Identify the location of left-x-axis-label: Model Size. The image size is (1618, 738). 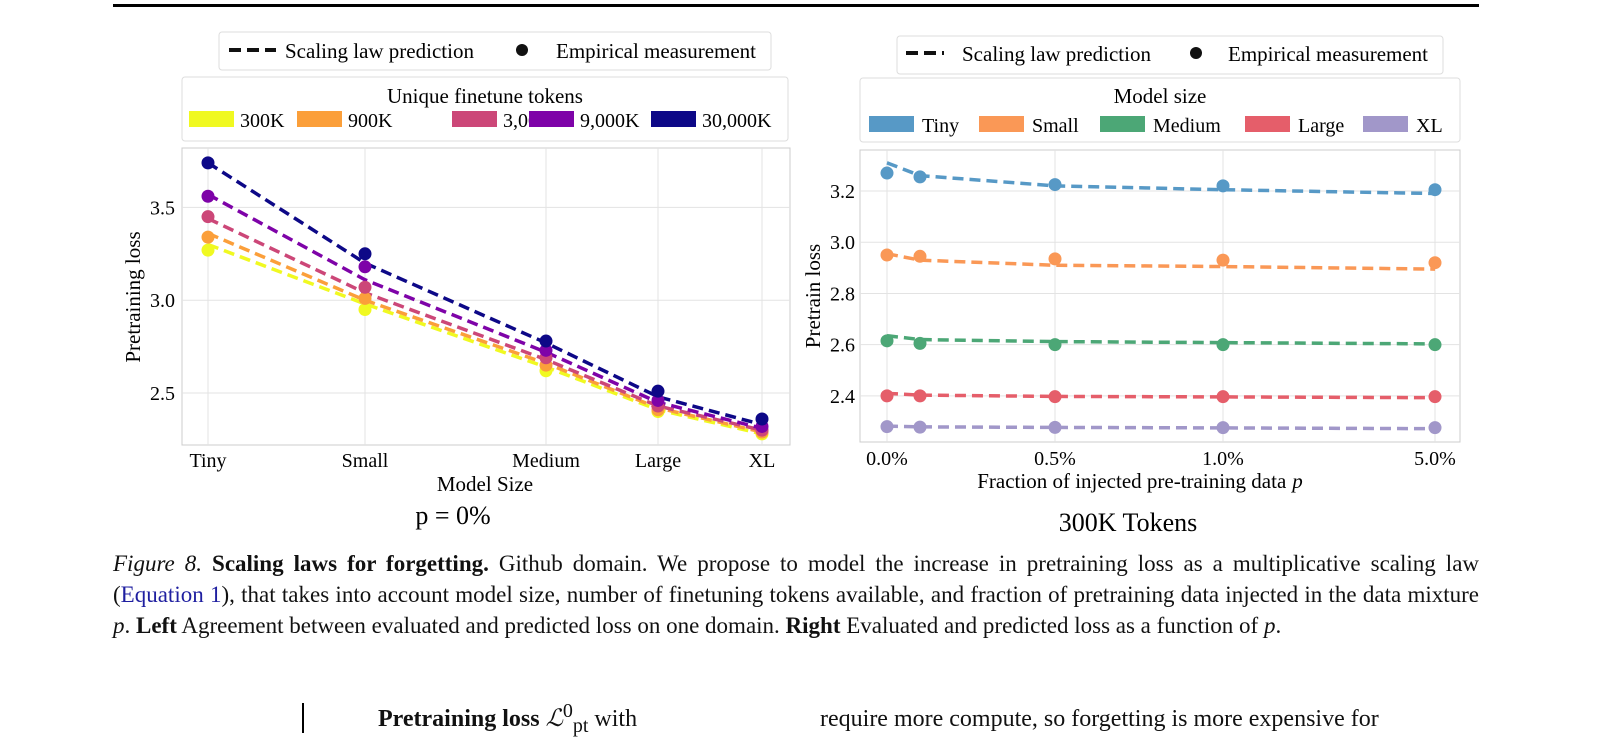
(485, 484).